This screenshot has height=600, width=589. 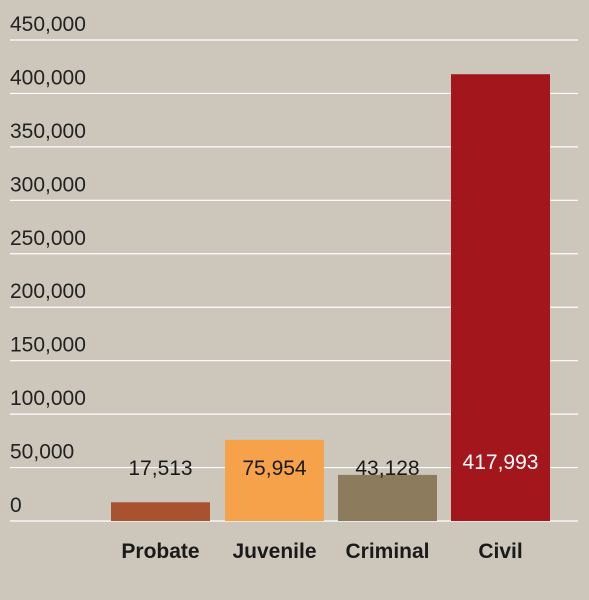 What do you see at coordinates (321, 551) in the screenshot?
I see `x-axis-labels: Probate Juvenile Criminal Civil` at bounding box center [321, 551].